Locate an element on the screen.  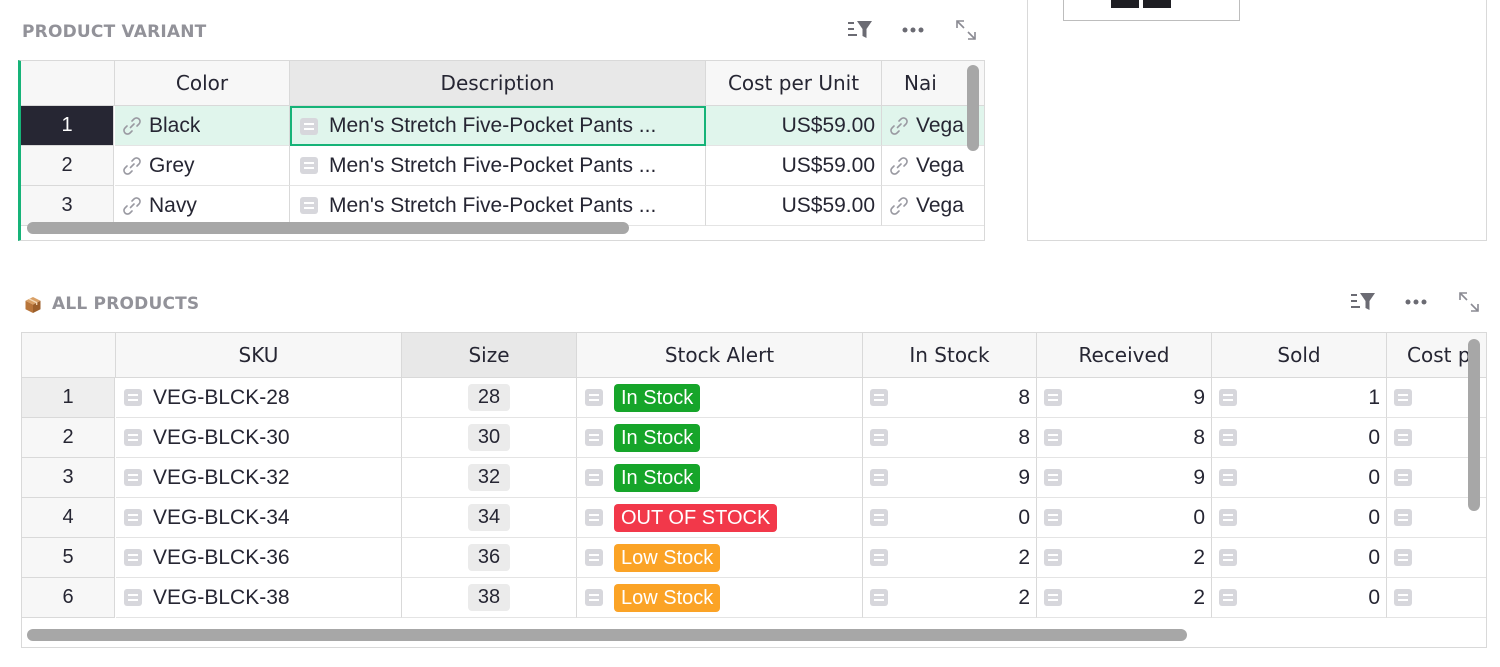
row-number: 5 is located at coordinates (68, 558).